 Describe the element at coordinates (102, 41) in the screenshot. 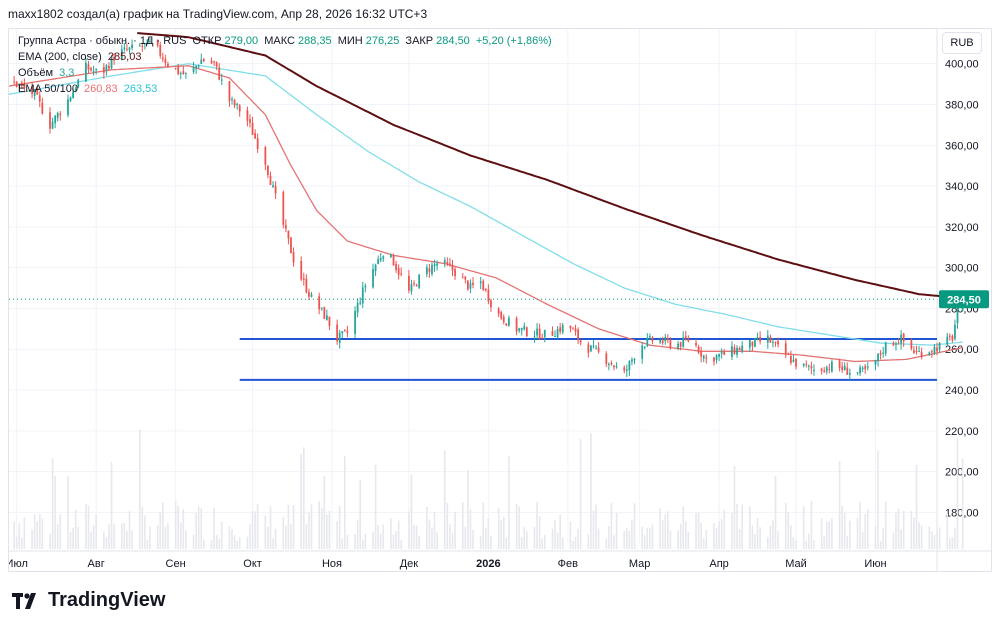

I see `legend-symbol: Группа Астра · обыкн. · 1Д · RUS` at that location.